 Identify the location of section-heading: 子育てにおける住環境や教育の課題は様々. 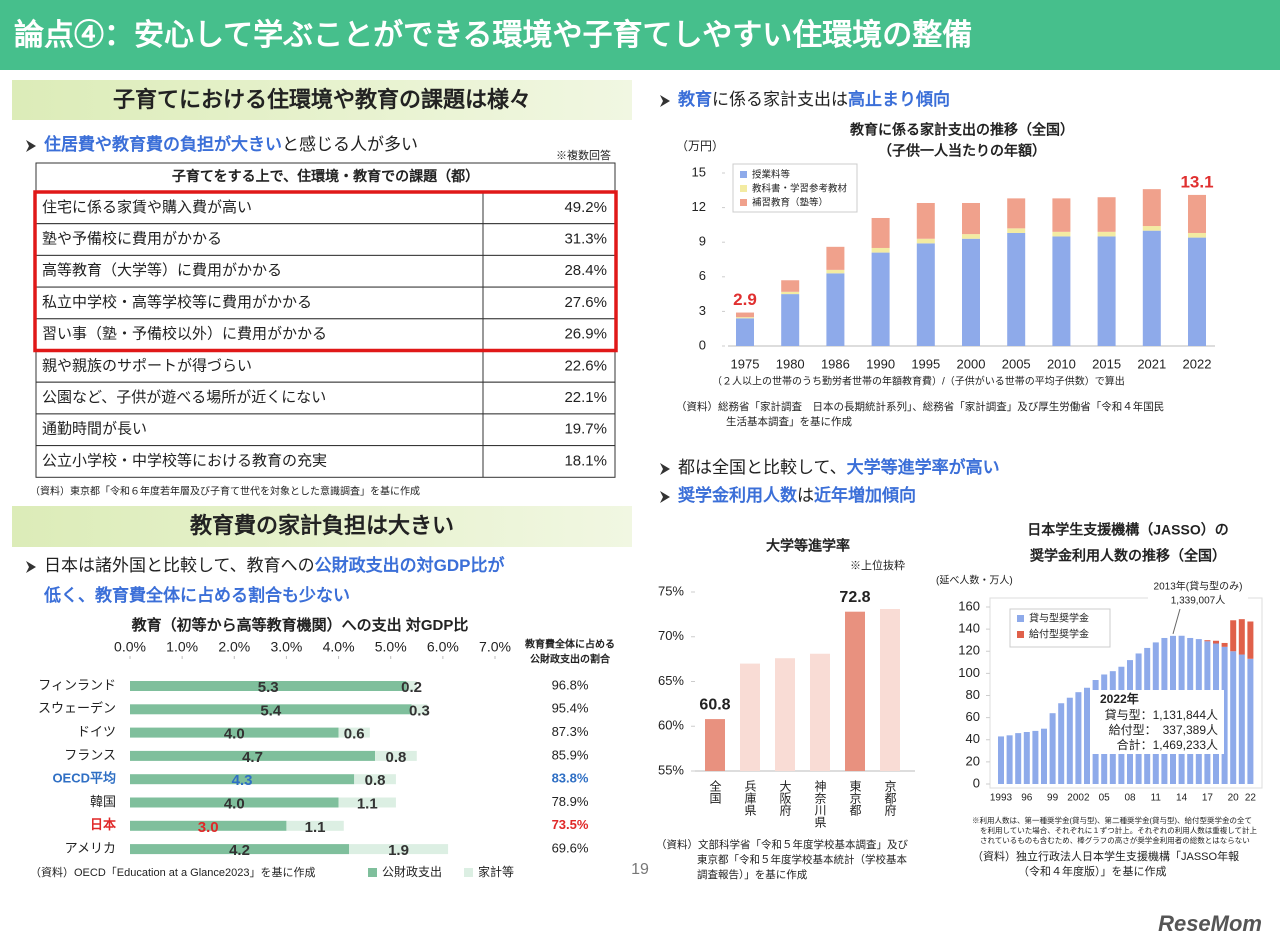
(322, 99).